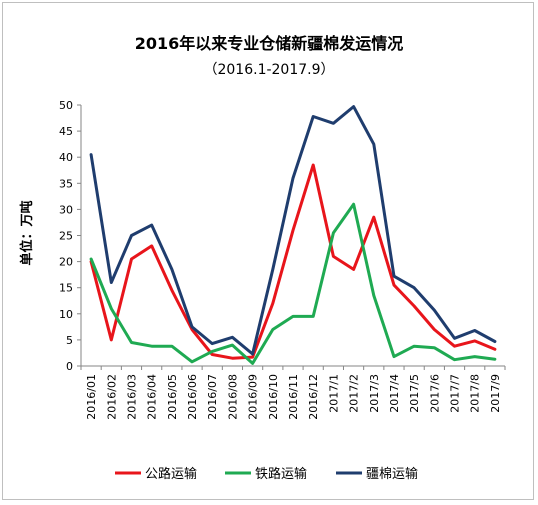  What do you see at coordinates (354, 393) in the screenshot?
I see `x-tick-label: 2017/2` at bounding box center [354, 393].